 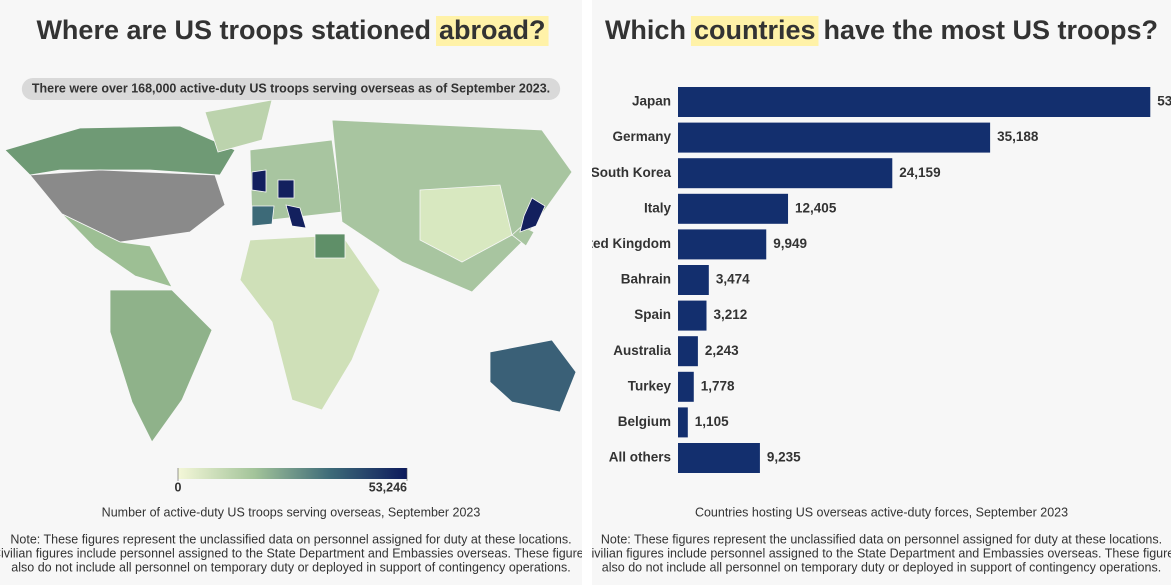 I want to click on title-part: countries, so click(x=755, y=30).